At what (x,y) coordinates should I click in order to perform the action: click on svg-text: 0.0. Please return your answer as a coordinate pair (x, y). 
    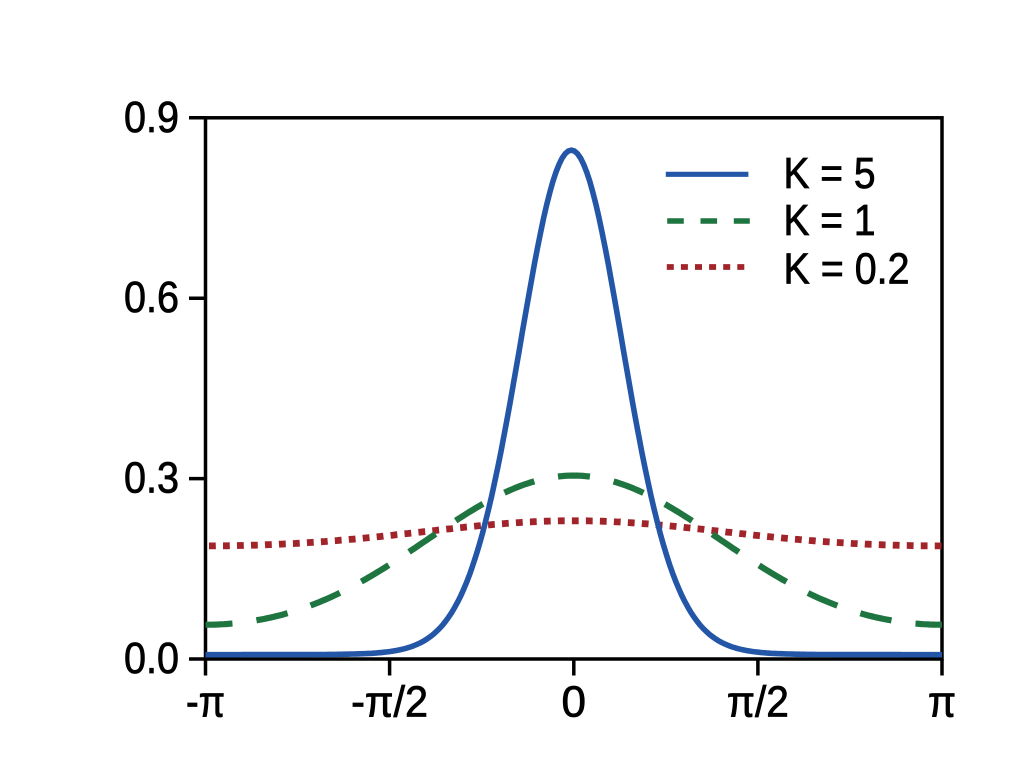
    Looking at the image, I should click on (151, 658).